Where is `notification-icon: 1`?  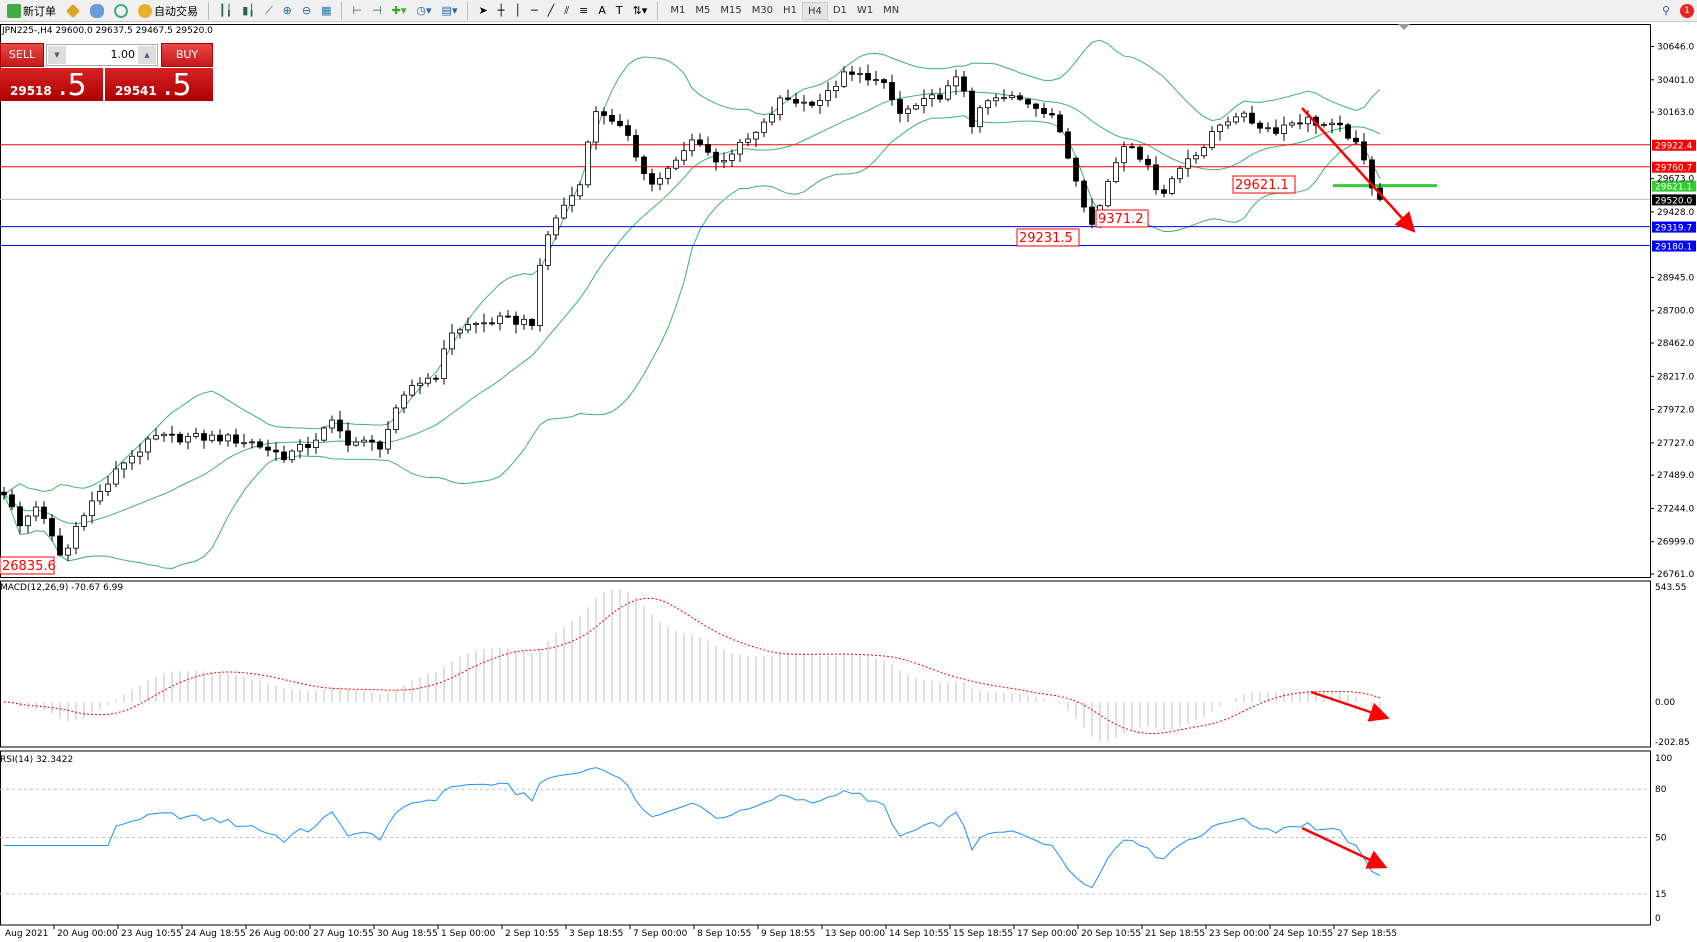
notification-icon: 1 is located at coordinates (1687, 10).